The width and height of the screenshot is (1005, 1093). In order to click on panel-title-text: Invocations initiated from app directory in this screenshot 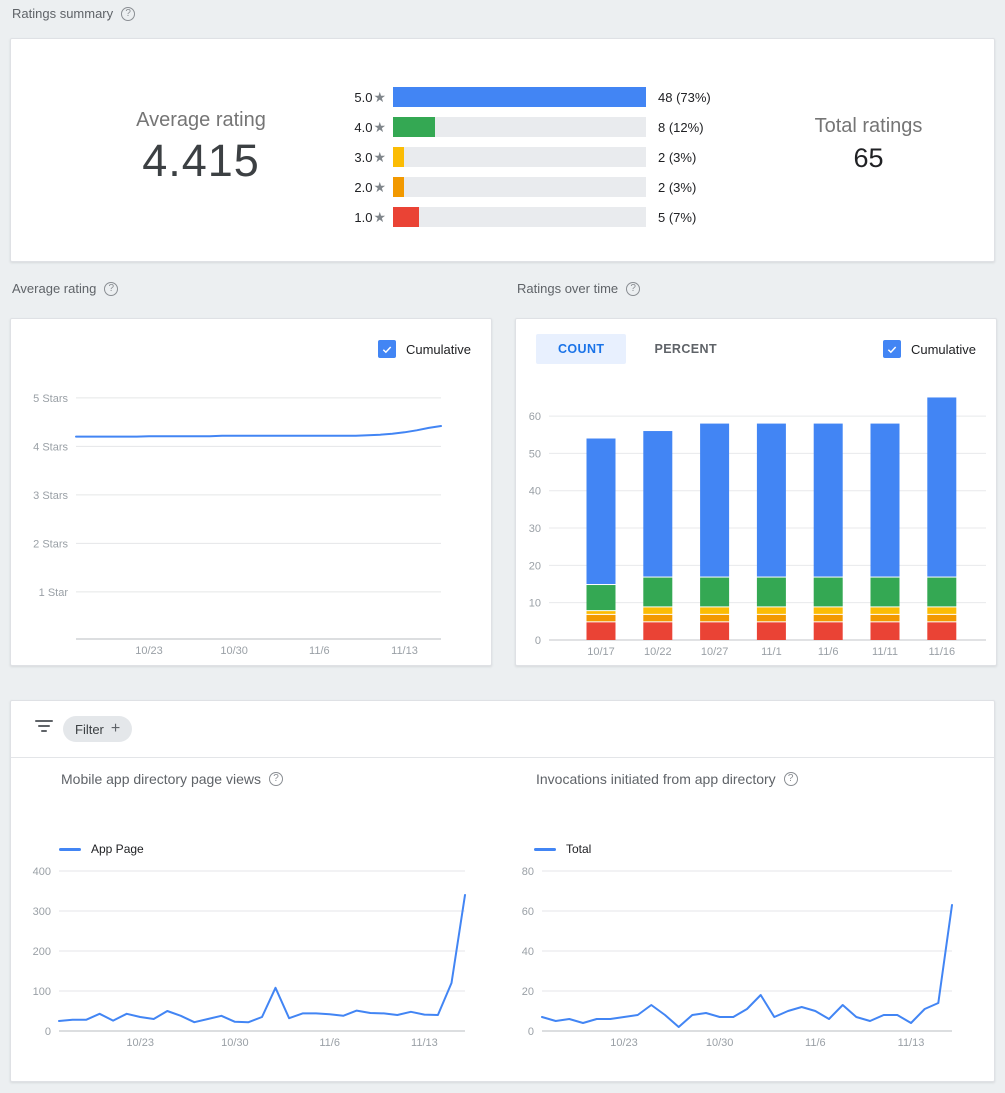, I will do `click(656, 779)`.